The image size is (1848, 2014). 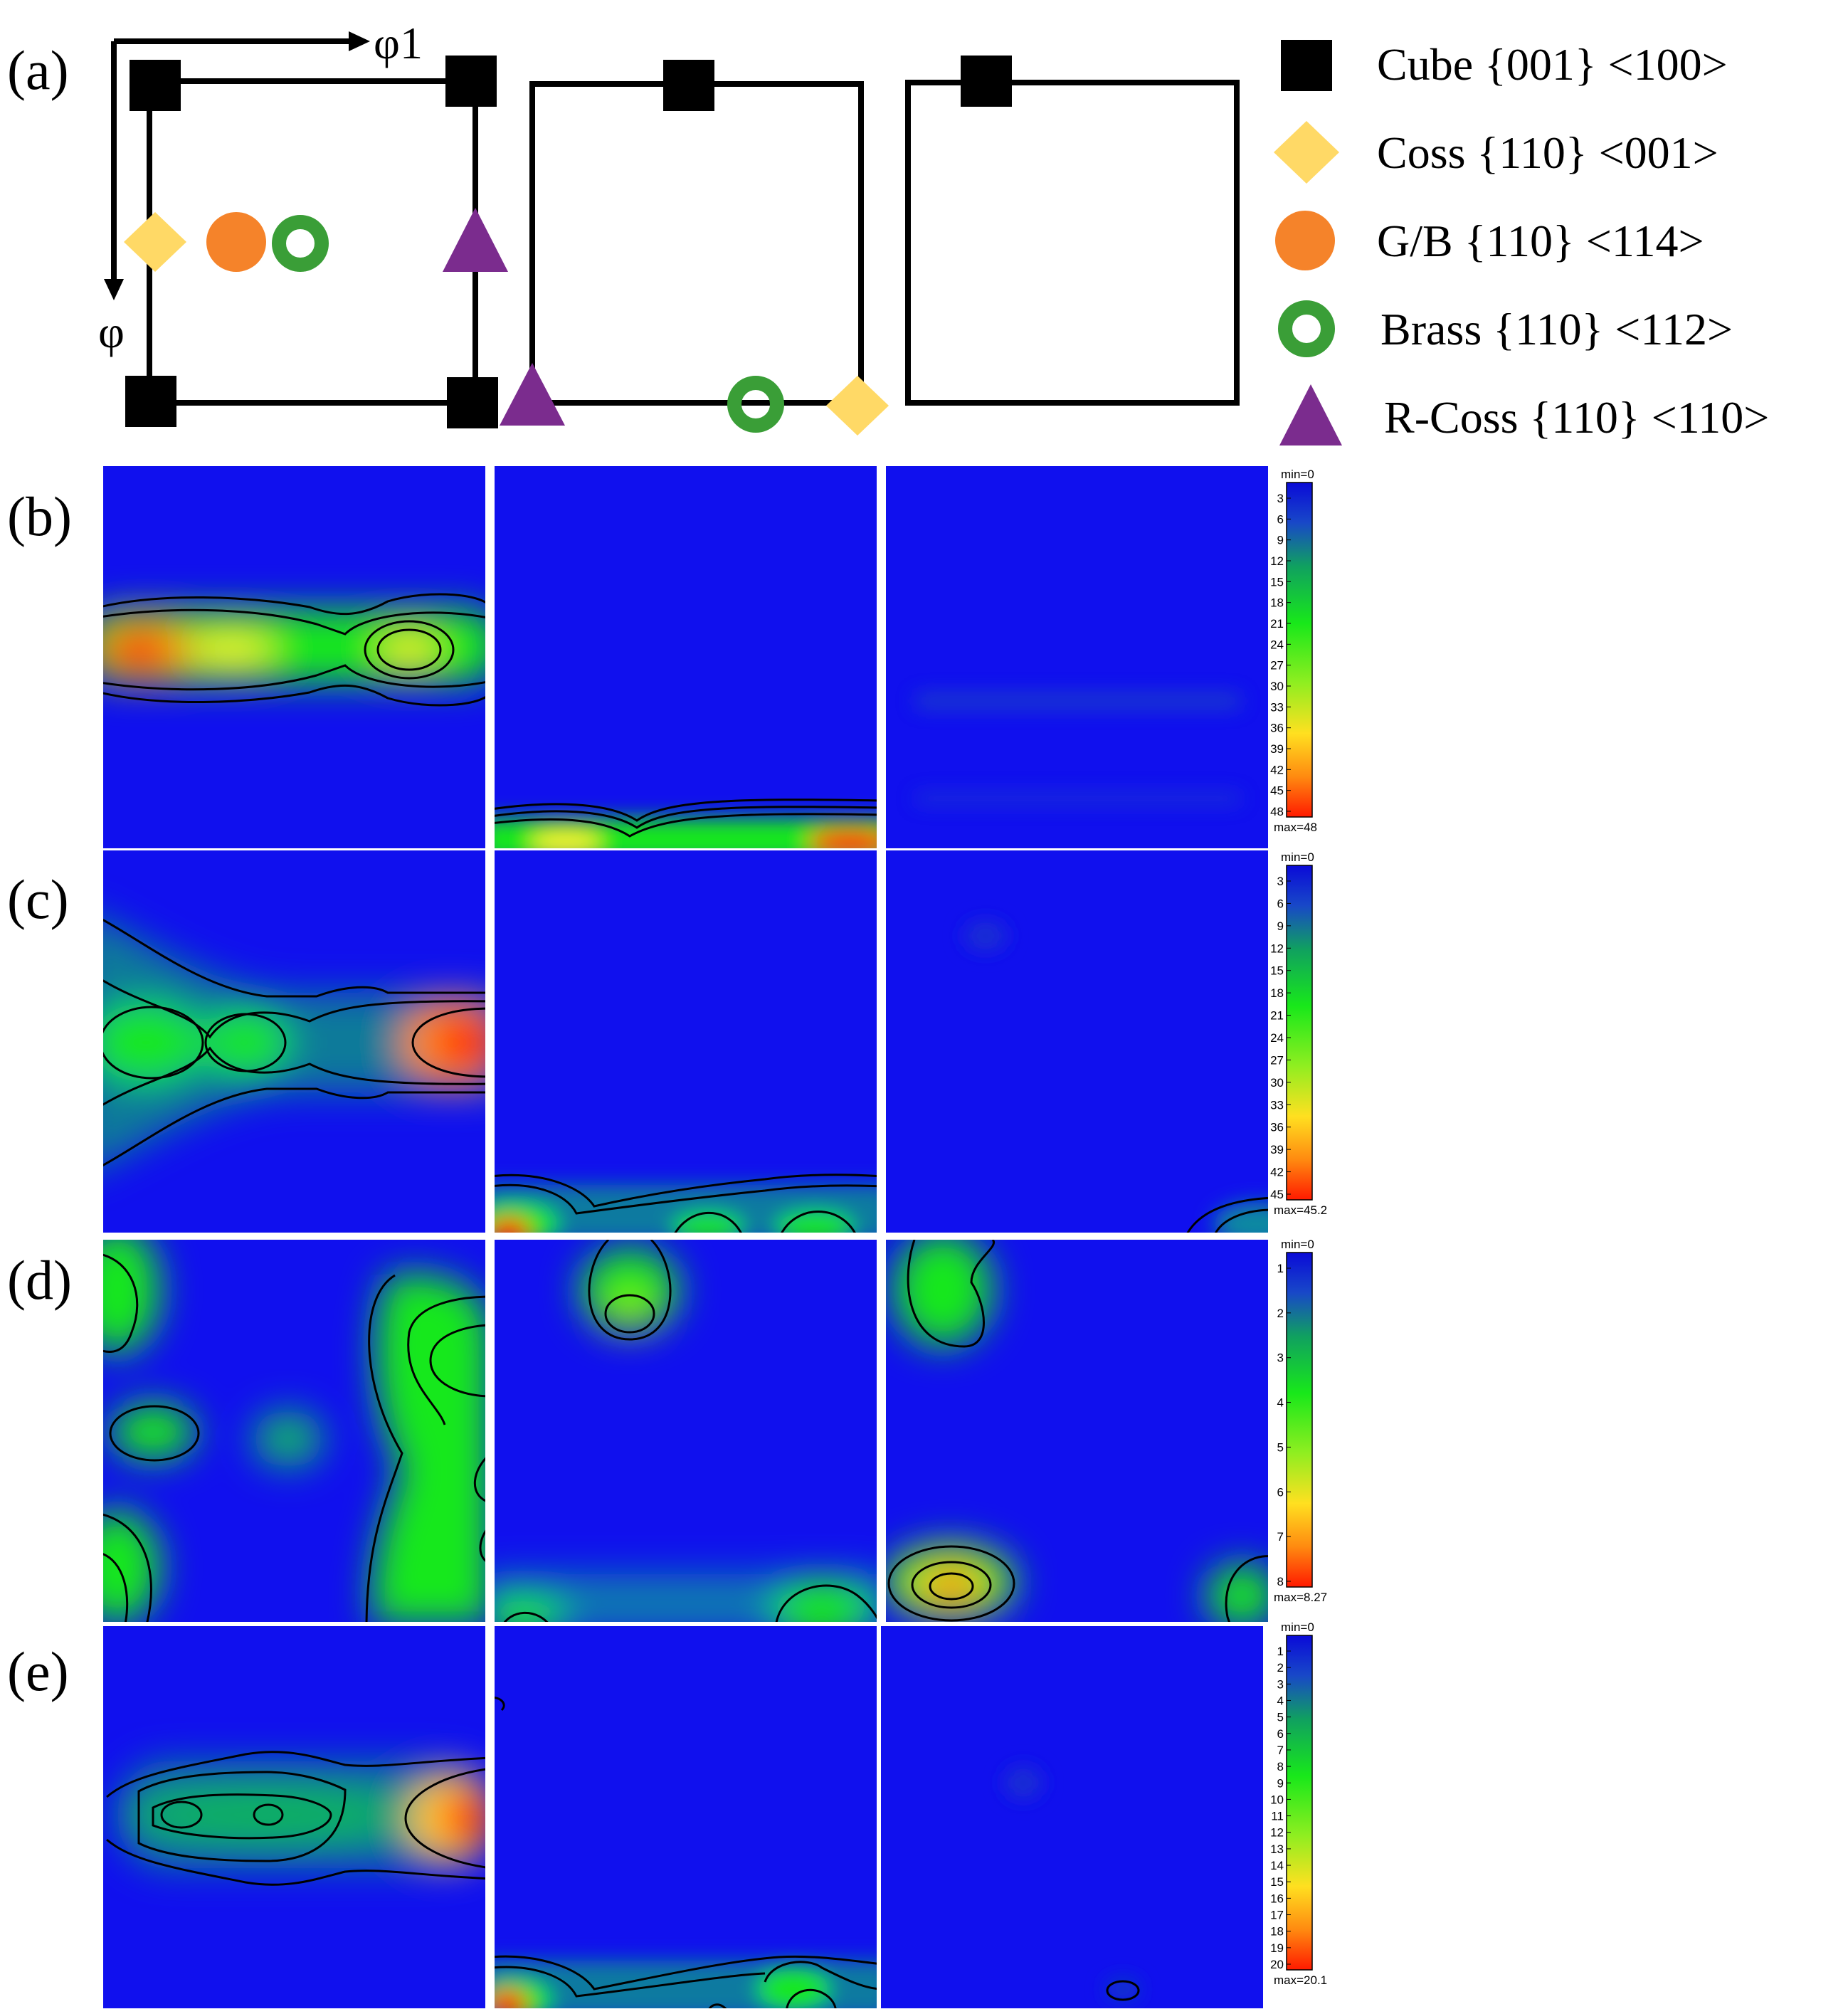 What do you see at coordinates (1295, 827) in the screenshot?
I see `colorbar-max-label: max=48` at bounding box center [1295, 827].